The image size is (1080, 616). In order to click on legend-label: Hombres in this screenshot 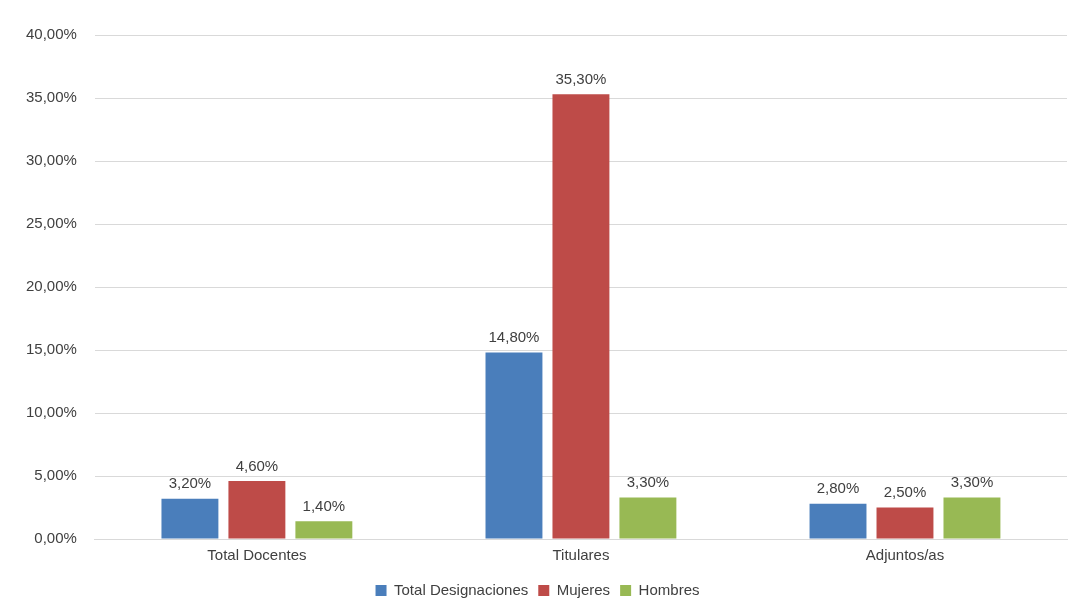, I will do `click(669, 589)`.